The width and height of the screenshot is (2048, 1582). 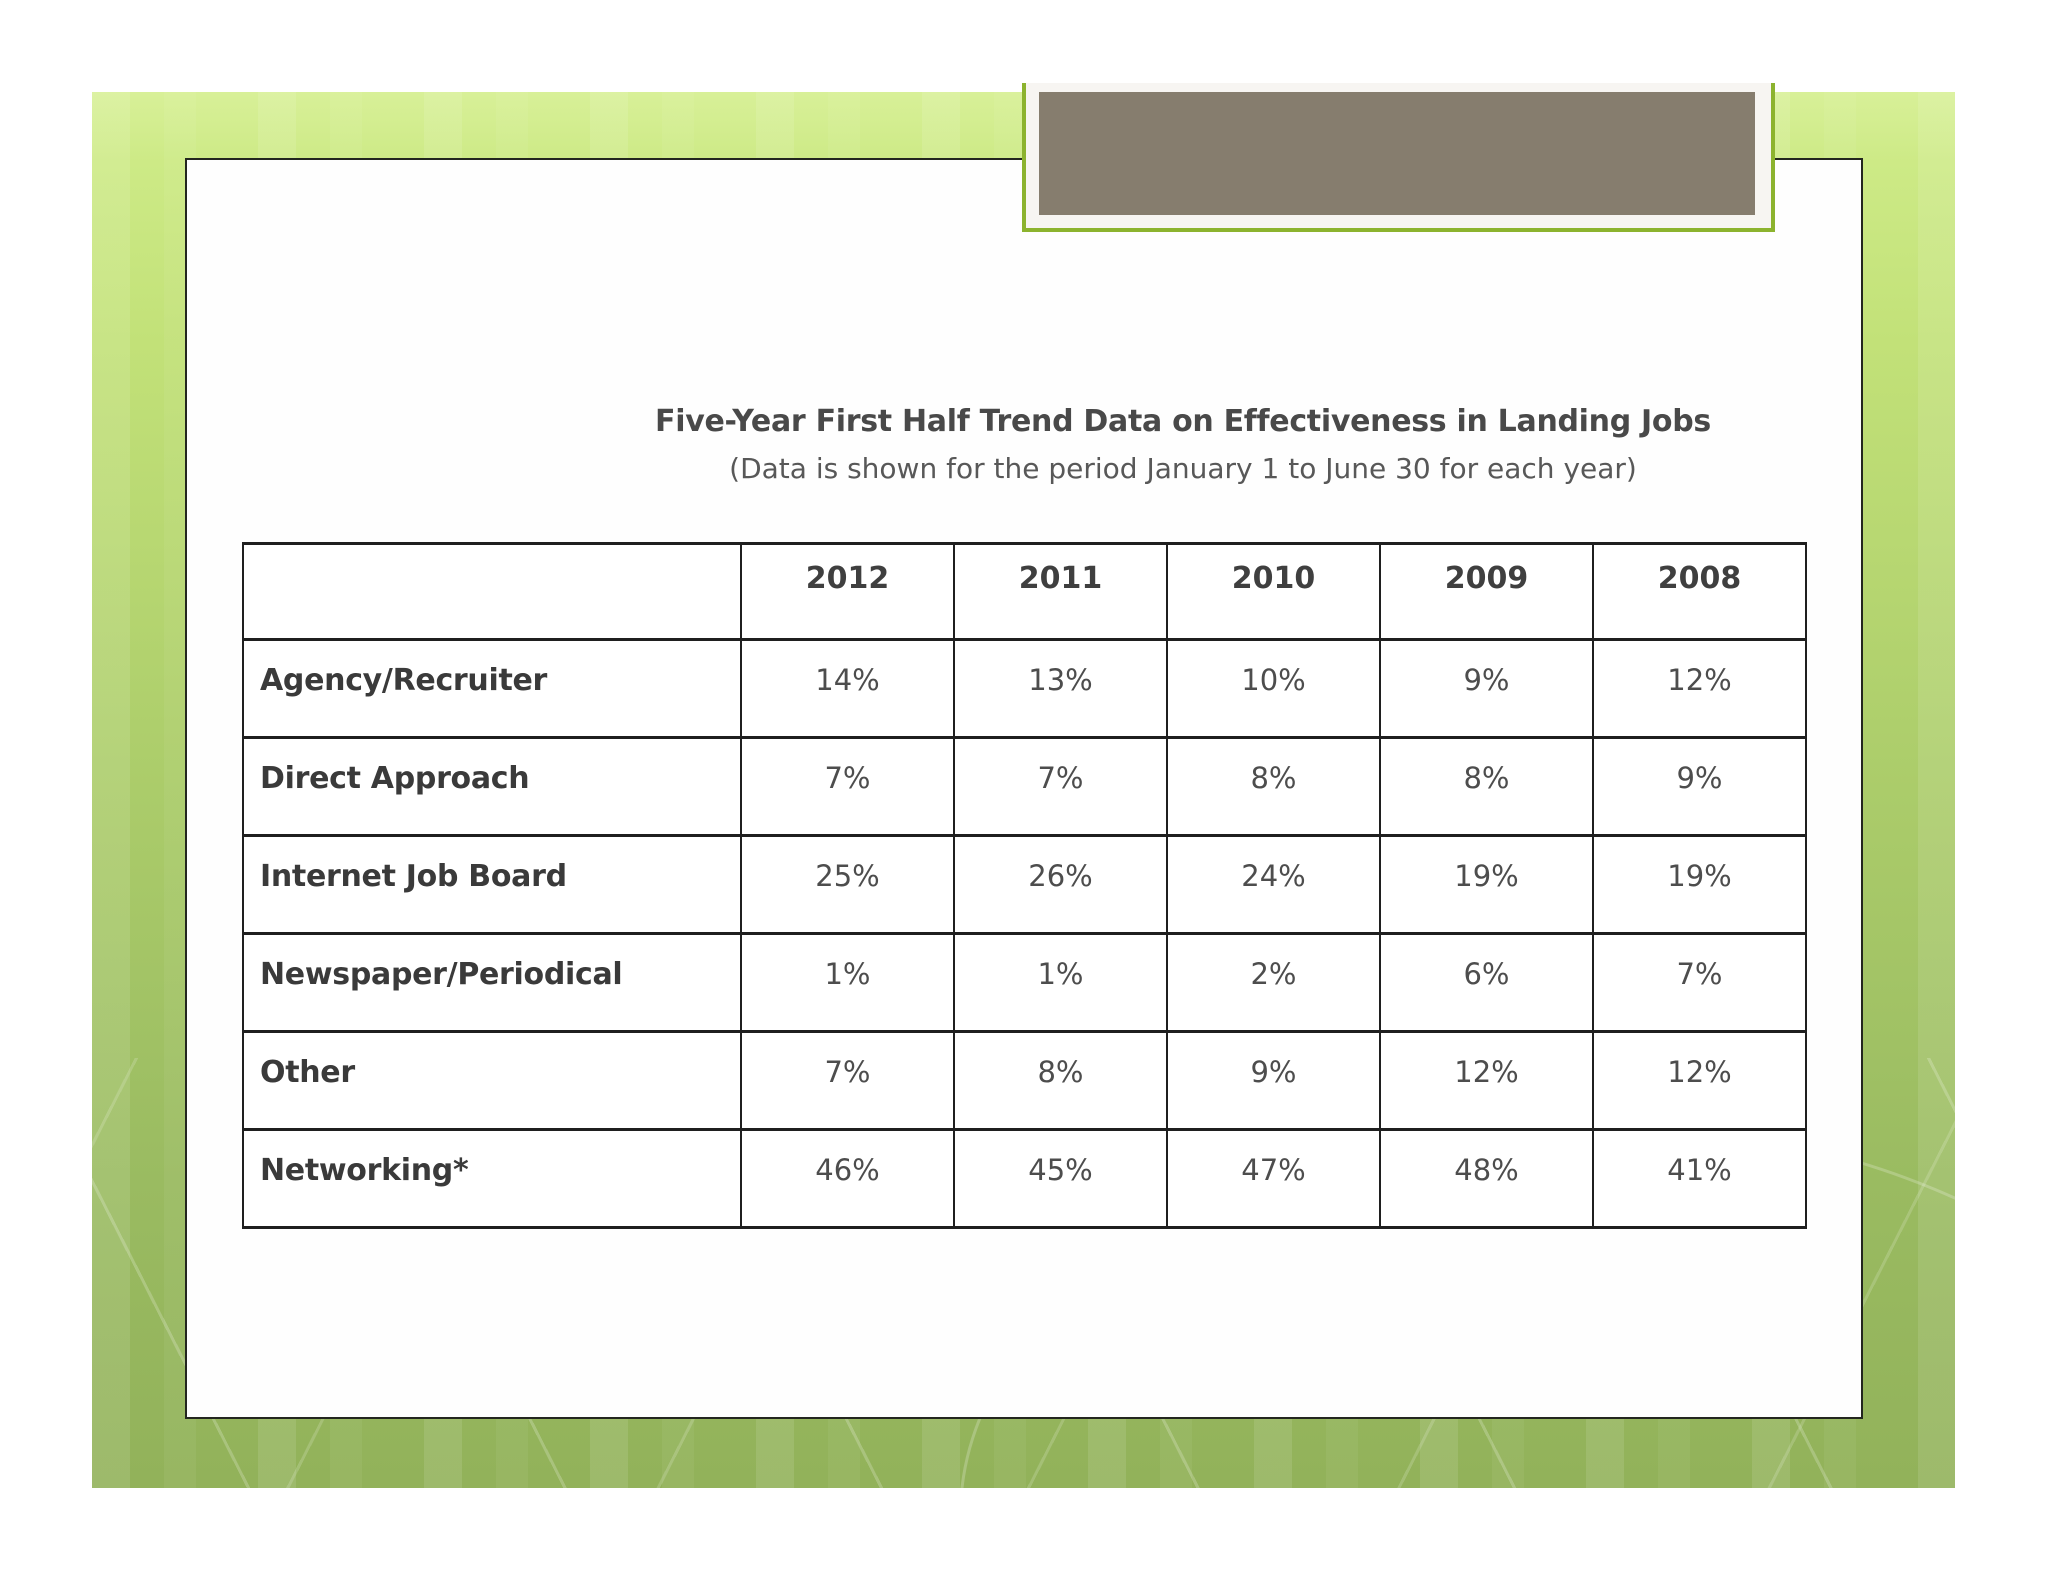 I want to click on table-row: Newspaper/Periodical 1% 1% 2% 6% 7%, so click(x=1024, y=982).